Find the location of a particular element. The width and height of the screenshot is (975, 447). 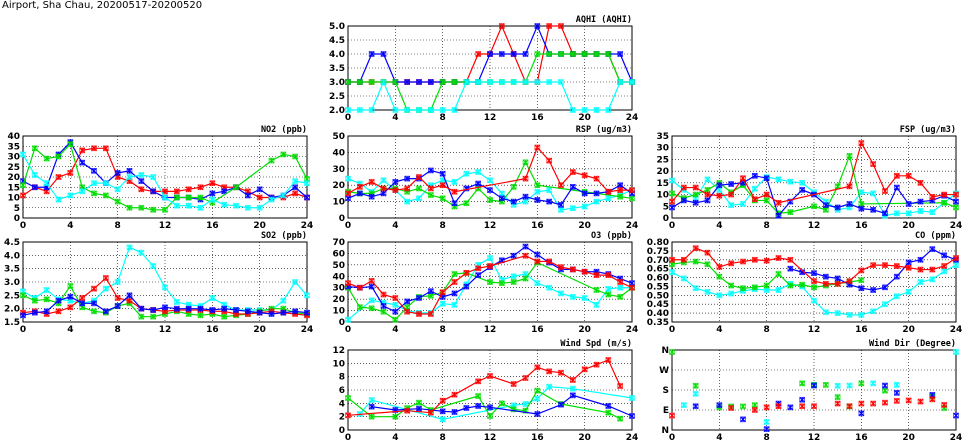

y-tick-label: 35 is located at coordinates (13, 147).